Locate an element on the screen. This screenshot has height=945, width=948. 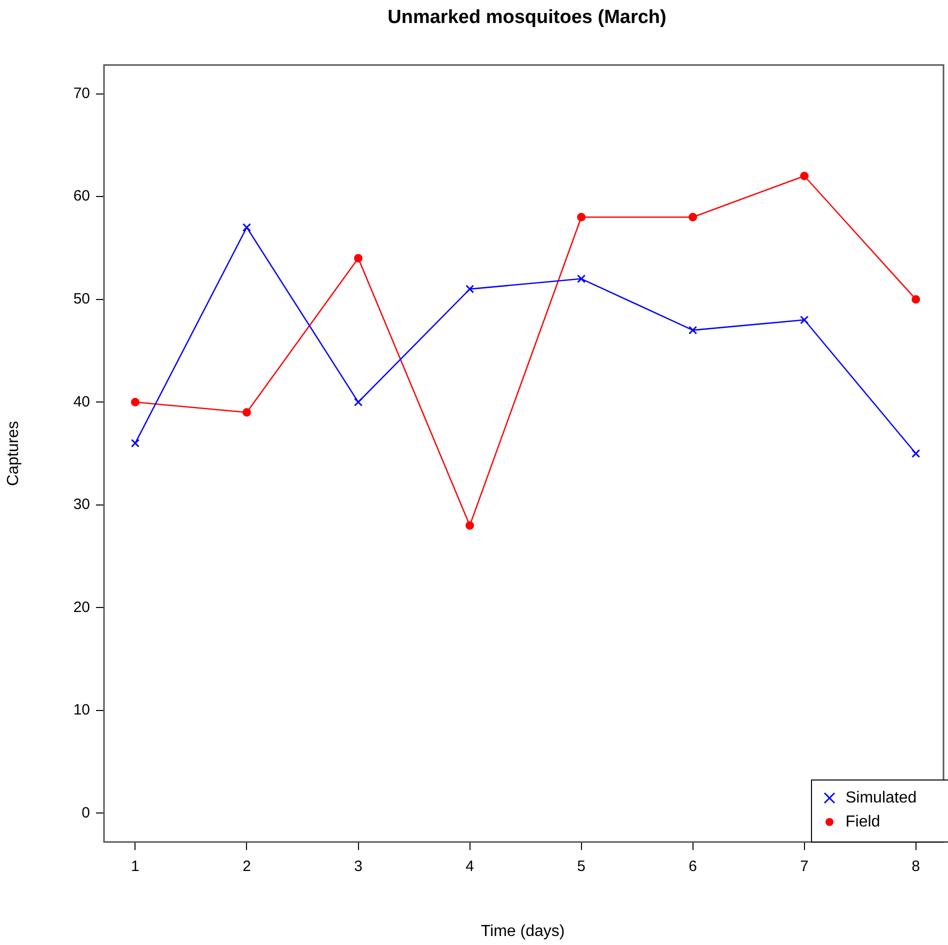
x-tick-label: 3 is located at coordinates (358, 867).